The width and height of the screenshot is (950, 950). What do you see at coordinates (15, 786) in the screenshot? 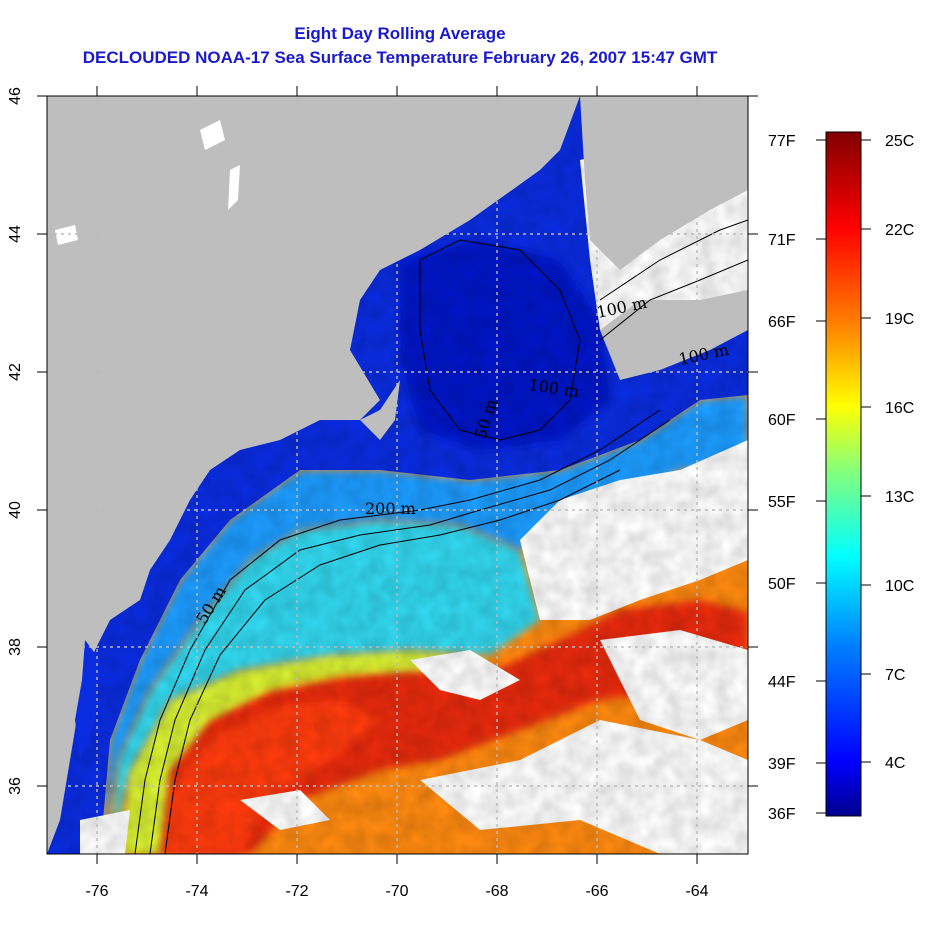
I see `lat-tick-label: 36` at bounding box center [15, 786].